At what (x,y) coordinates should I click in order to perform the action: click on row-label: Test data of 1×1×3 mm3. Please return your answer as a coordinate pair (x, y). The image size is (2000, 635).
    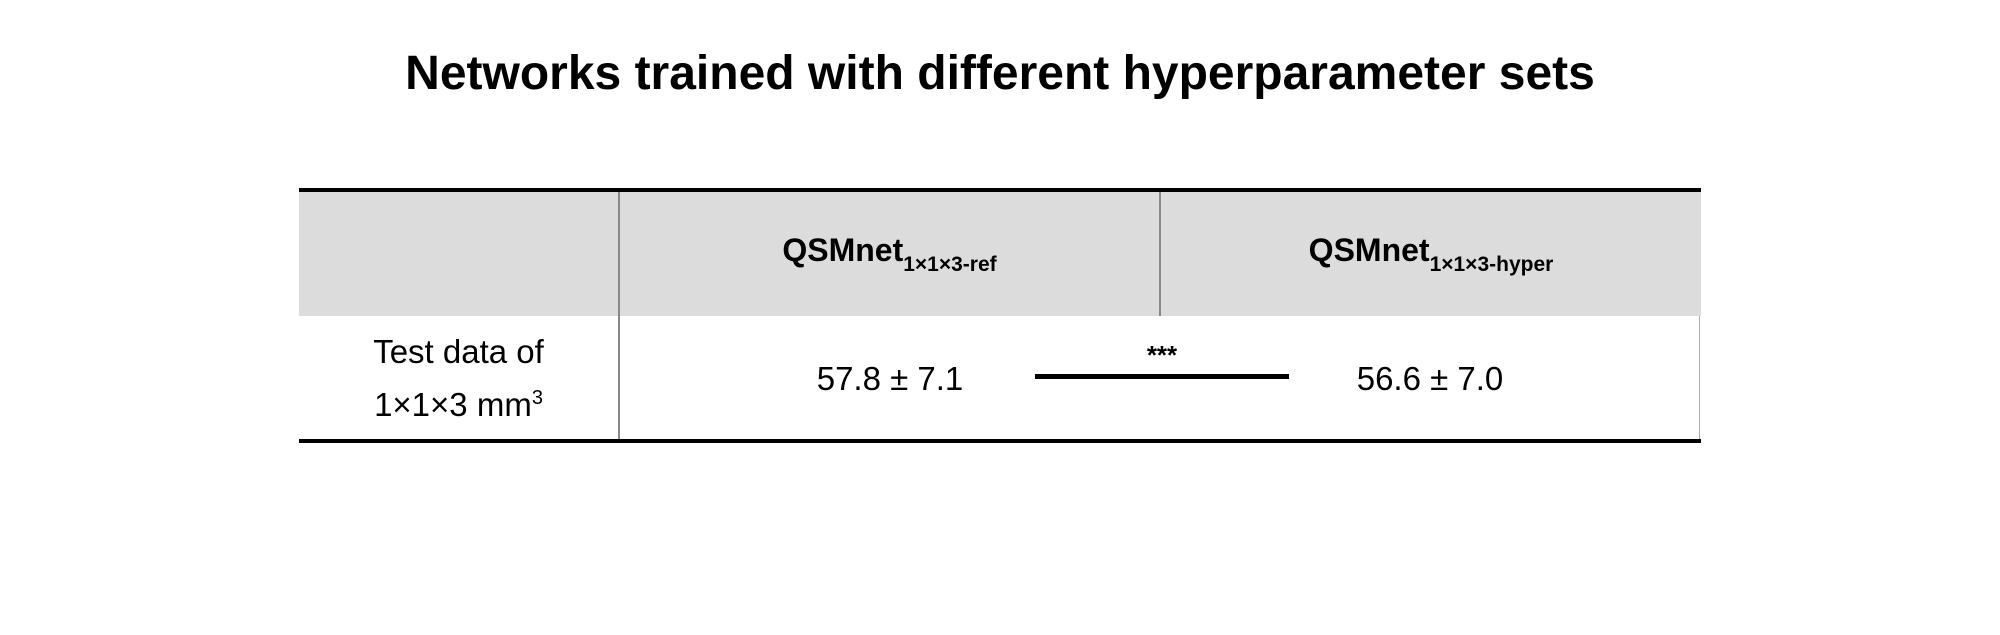
    Looking at the image, I should click on (458, 378).